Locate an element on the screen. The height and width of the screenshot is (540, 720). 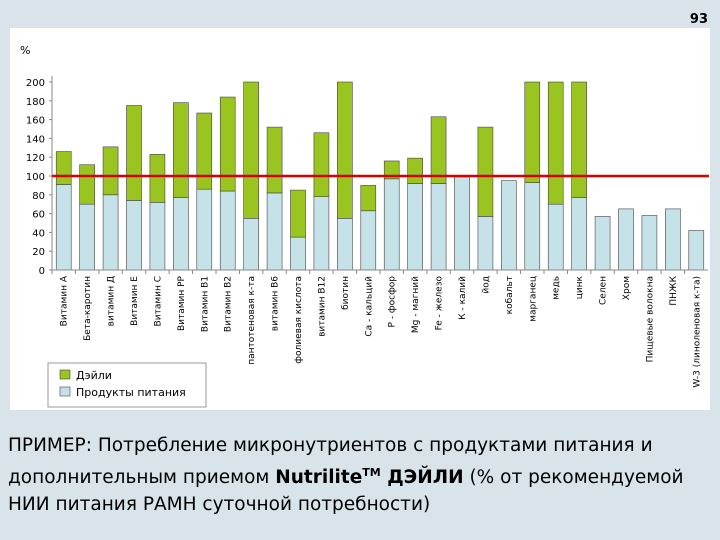
category-label: биотин is located at coordinates (346, 293).